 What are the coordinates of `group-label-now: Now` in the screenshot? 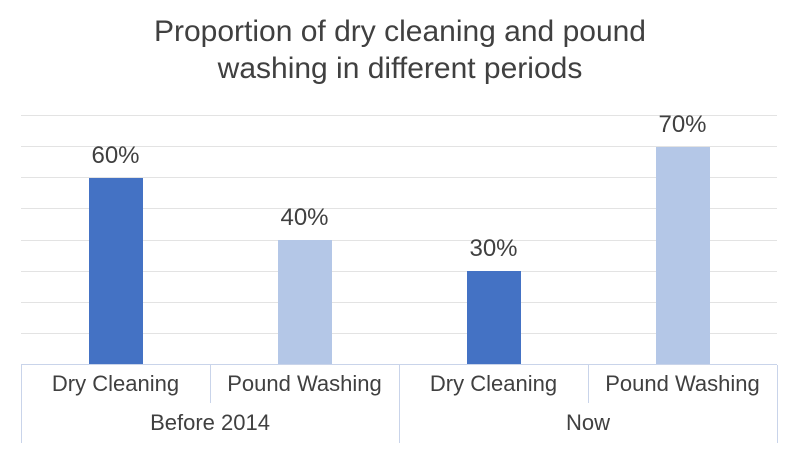 It's located at (587, 422).